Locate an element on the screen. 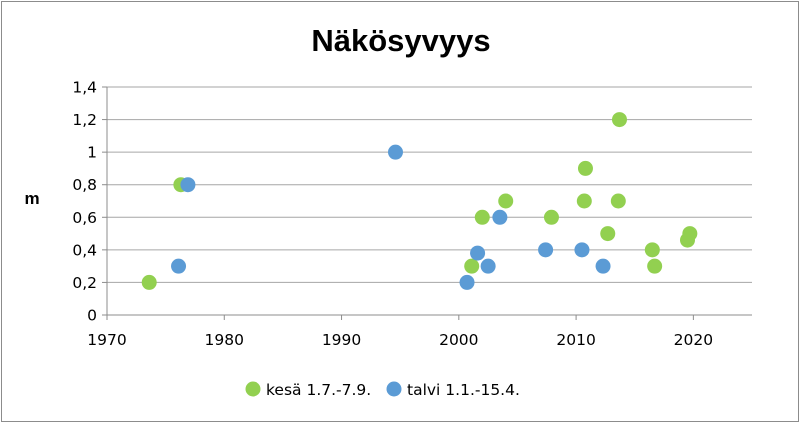 This screenshot has height=423, width=800. legend-item: talvi 1.1.-15.4. is located at coordinates (453, 390).